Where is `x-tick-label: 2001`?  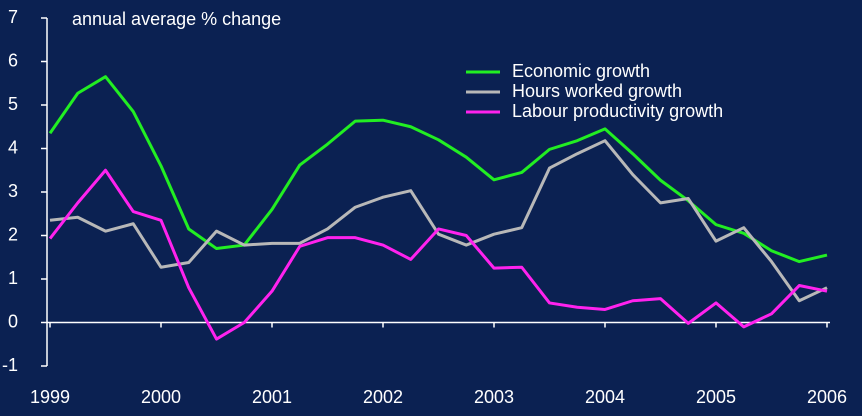 x-tick-label: 2001 is located at coordinates (272, 397).